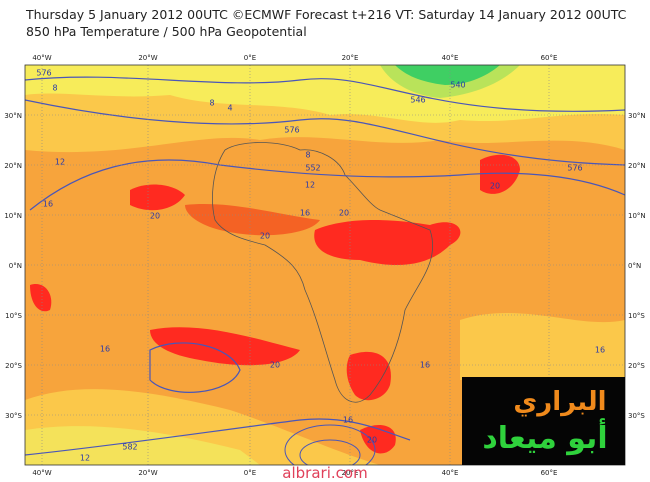 Image resolution: width=650 pixels, height=482 pixels. Describe the element at coordinates (544, 437) in the screenshot. I see `logo-line2: أبو ميعاد` at that location.